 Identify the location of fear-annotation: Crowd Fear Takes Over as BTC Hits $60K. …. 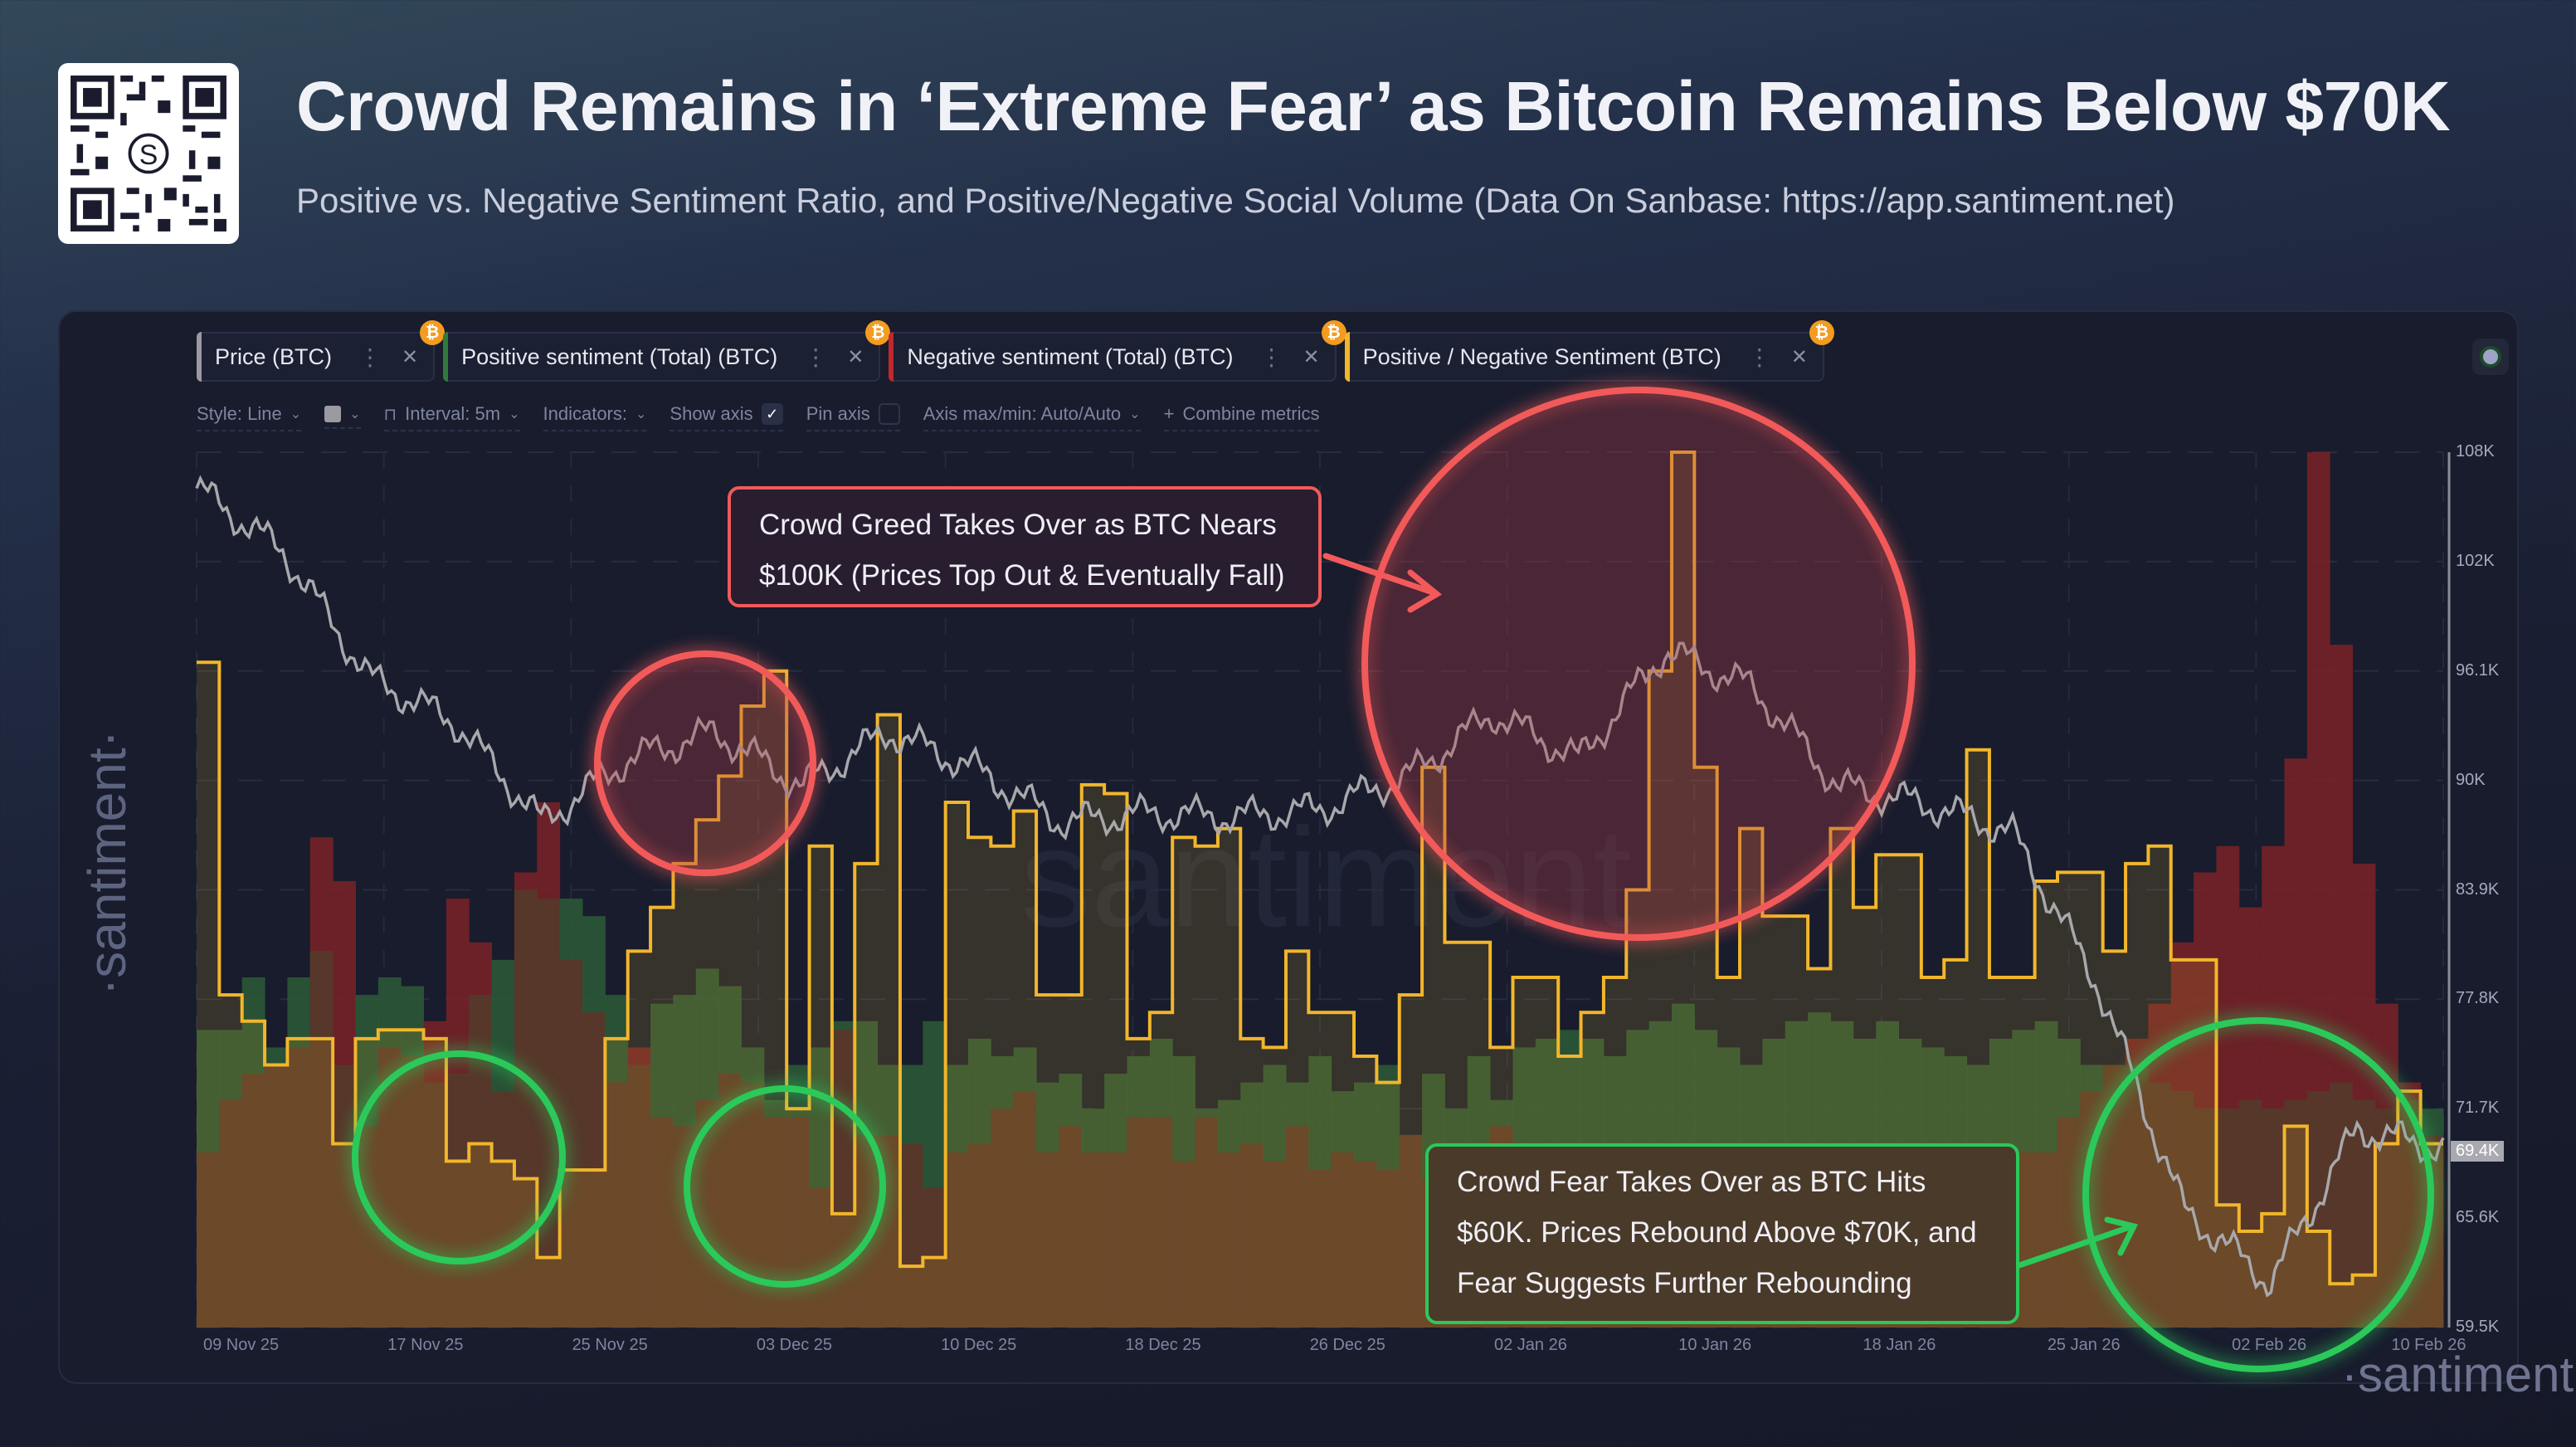
(1722, 1233).